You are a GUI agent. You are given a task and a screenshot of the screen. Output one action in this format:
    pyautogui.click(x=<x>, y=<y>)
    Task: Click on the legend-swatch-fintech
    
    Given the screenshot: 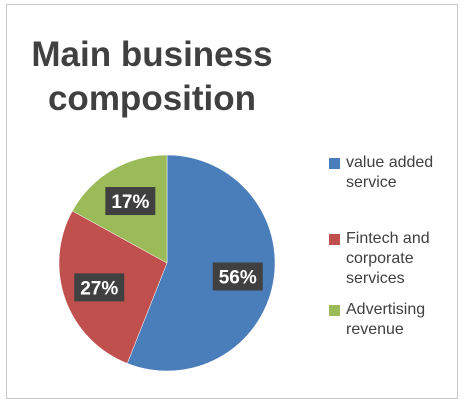 What is the action you would take?
    pyautogui.click(x=334, y=239)
    